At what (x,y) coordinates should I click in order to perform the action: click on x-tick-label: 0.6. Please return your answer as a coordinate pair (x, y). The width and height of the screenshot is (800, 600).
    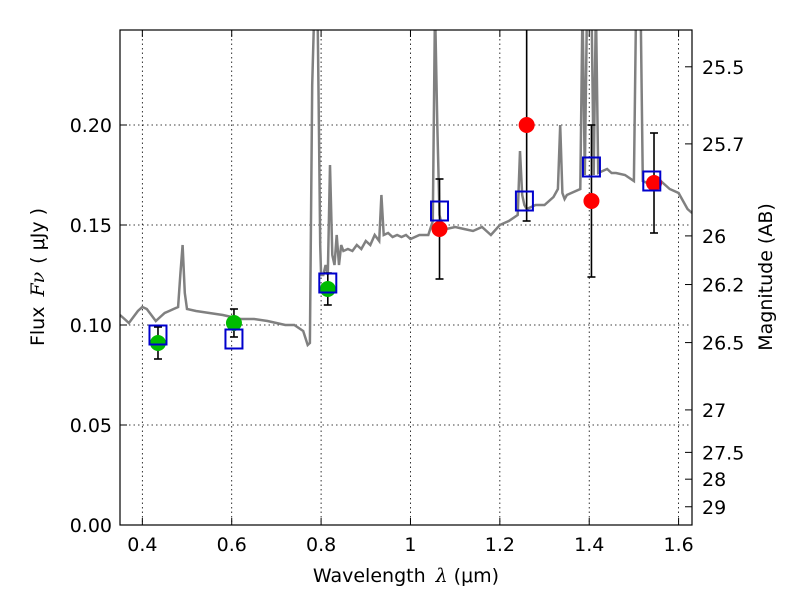
    Looking at the image, I should click on (232, 545).